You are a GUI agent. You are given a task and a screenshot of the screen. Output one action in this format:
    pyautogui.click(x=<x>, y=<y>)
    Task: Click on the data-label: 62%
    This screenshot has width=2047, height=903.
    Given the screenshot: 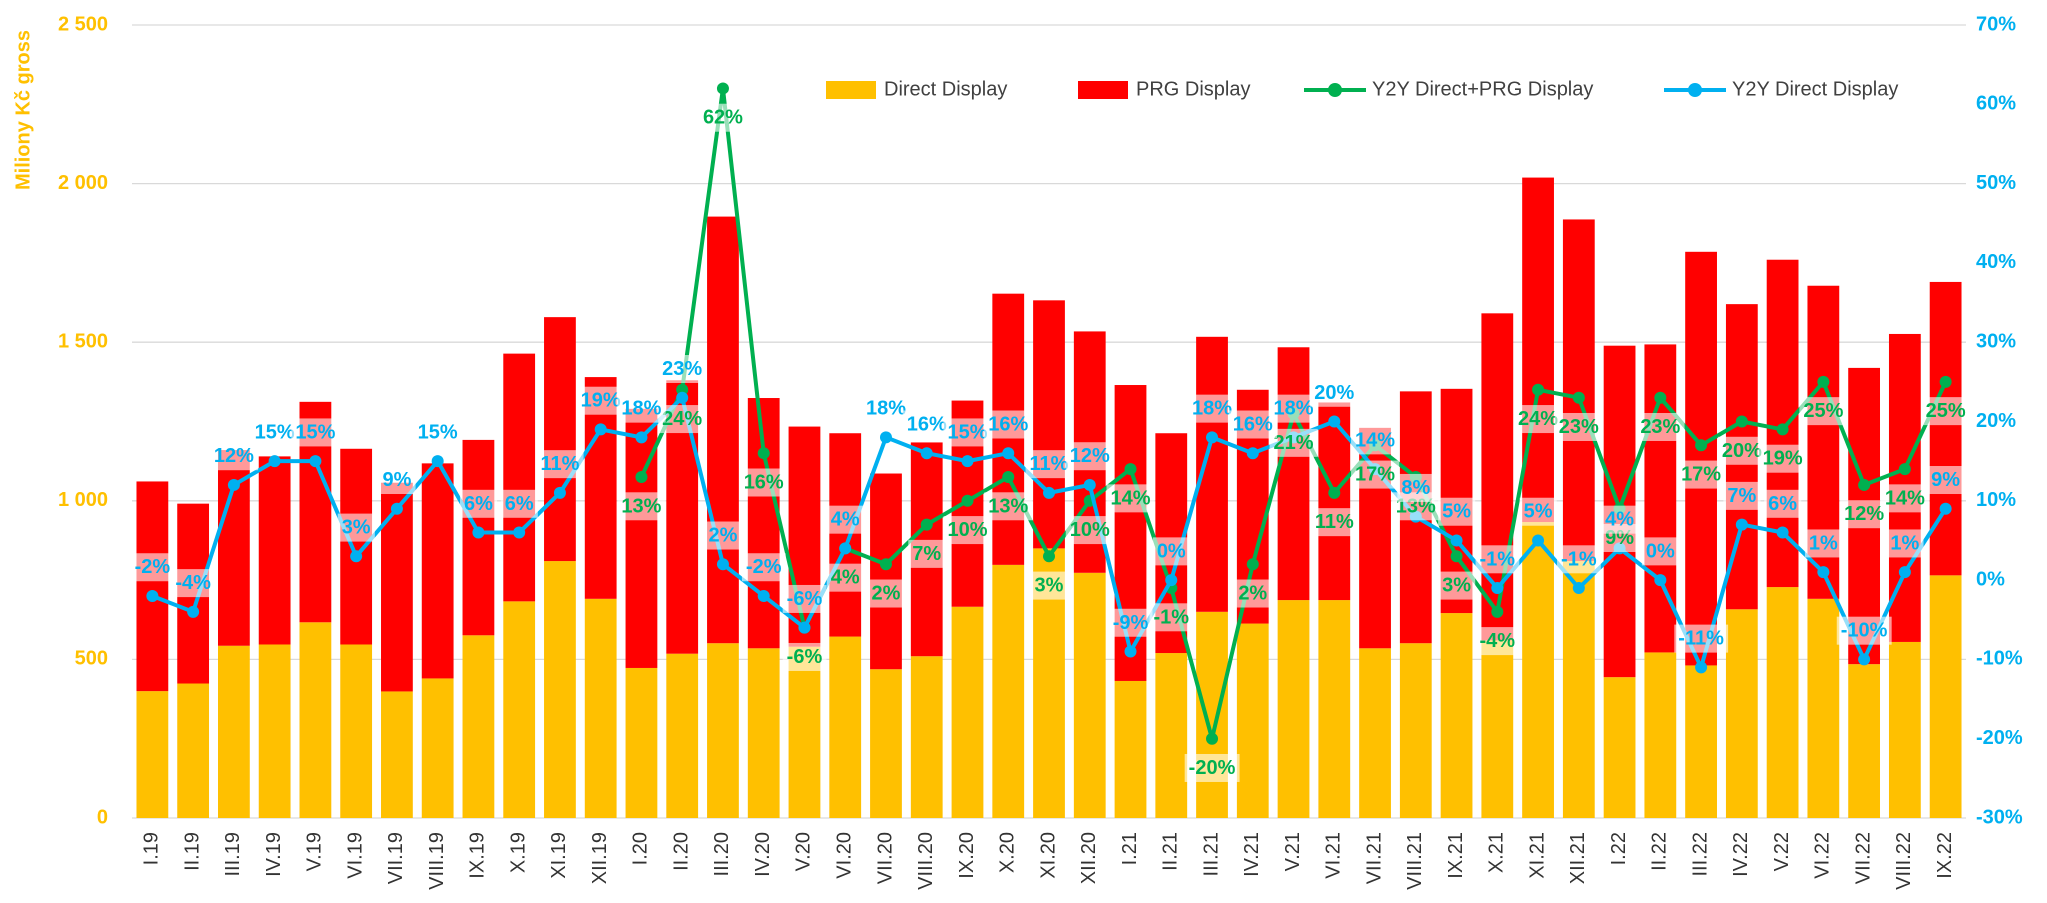 What is the action you would take?
    pyautogui.click(x=723, y=118)
    